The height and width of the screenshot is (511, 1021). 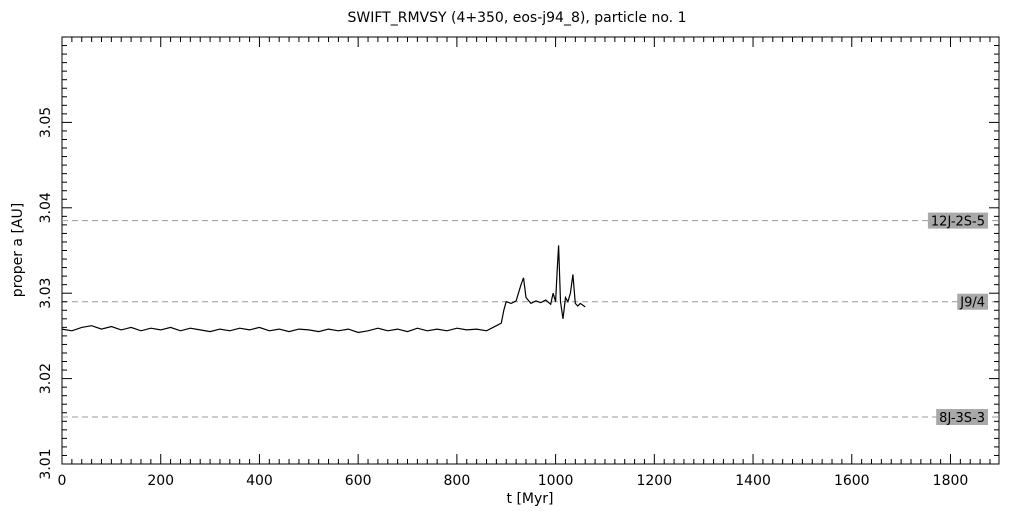 What do you see at coordinates (62, 481) in the screenshot?
I see `x-tick-label: 0` at bounding box center [62, 481].